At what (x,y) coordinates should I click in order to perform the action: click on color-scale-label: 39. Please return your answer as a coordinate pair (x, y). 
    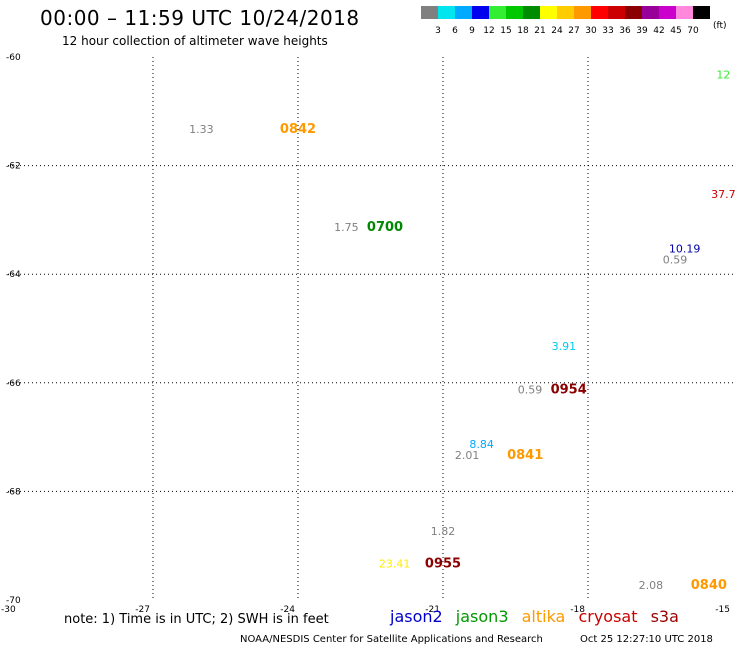
    Looking at the image, I should click on (642, 31).